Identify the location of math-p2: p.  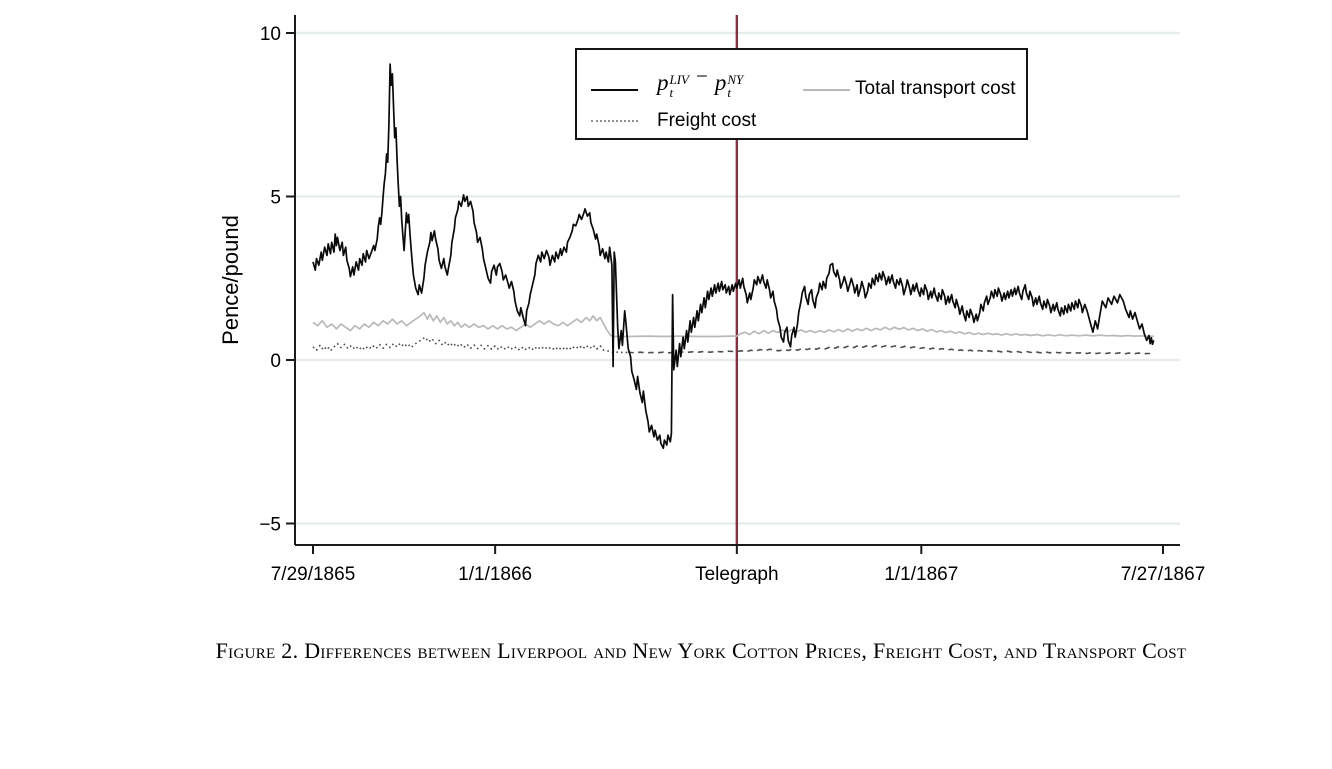
(720, 82).